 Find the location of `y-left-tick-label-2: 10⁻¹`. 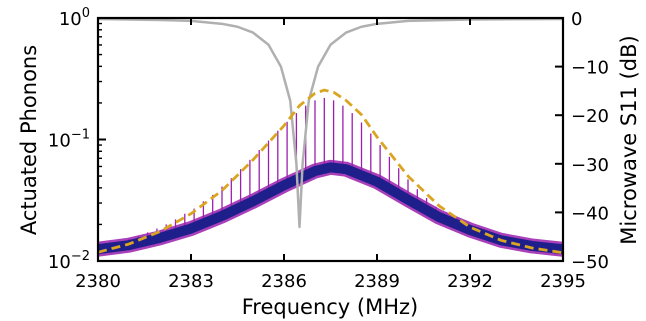

y-left-tick-label-2: 10⁻¹ is located at coordinates (69, 140).